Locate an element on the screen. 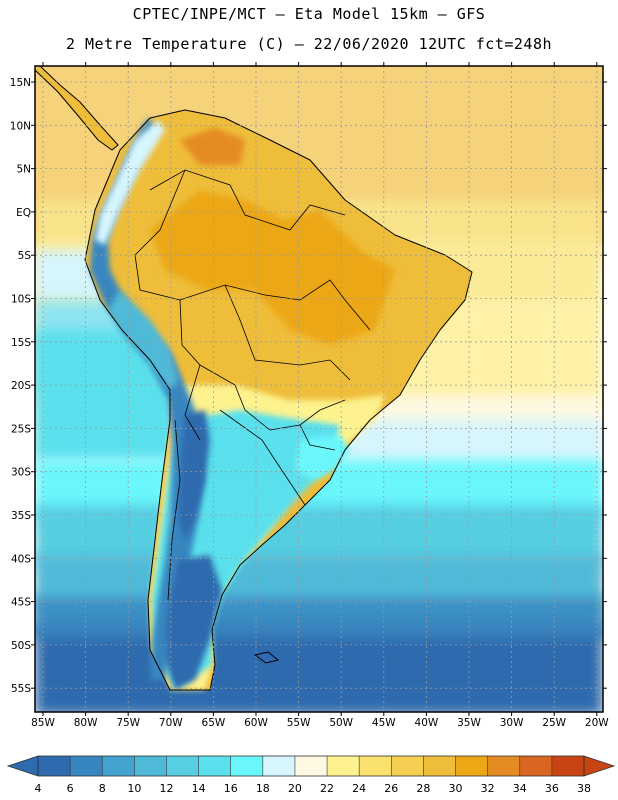 The image size is (618, 800). colorbar-label: 6 is located at coordinates (70, 788).